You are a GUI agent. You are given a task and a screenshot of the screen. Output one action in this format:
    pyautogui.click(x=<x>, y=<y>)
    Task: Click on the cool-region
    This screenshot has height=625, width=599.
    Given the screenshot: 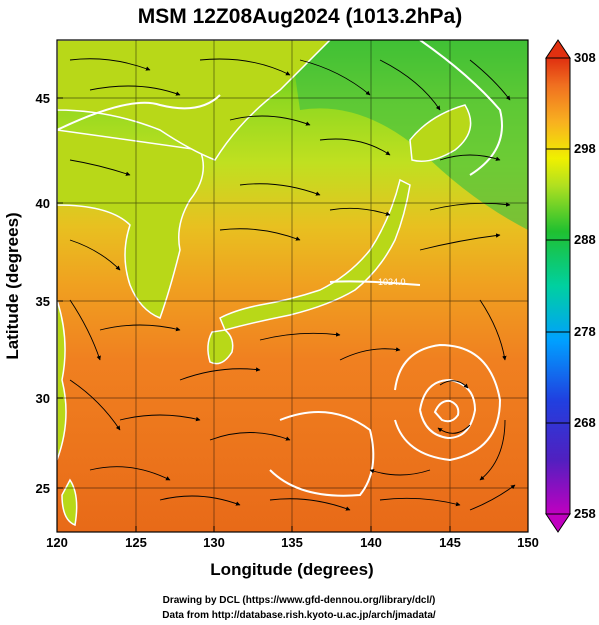 What is the action you would take?
    pyautogui.click(x=409, y=135)
    